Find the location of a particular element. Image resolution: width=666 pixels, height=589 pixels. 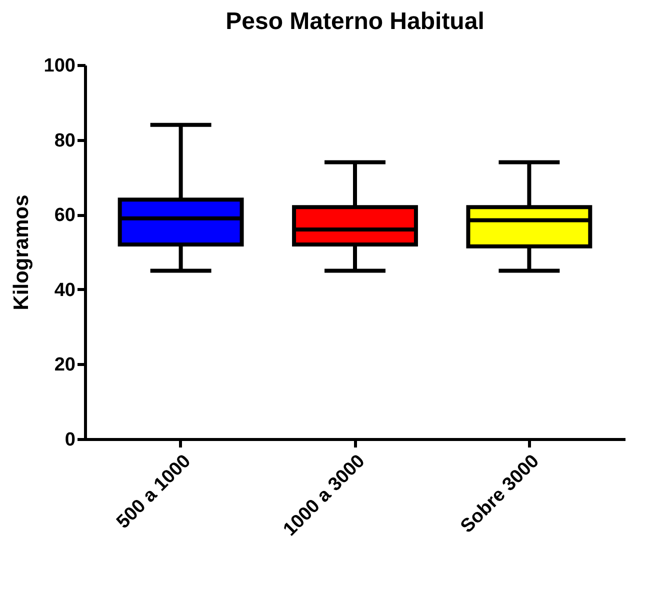

chart-title: Peso Materno Habitual is located at coordinates (355, 21).